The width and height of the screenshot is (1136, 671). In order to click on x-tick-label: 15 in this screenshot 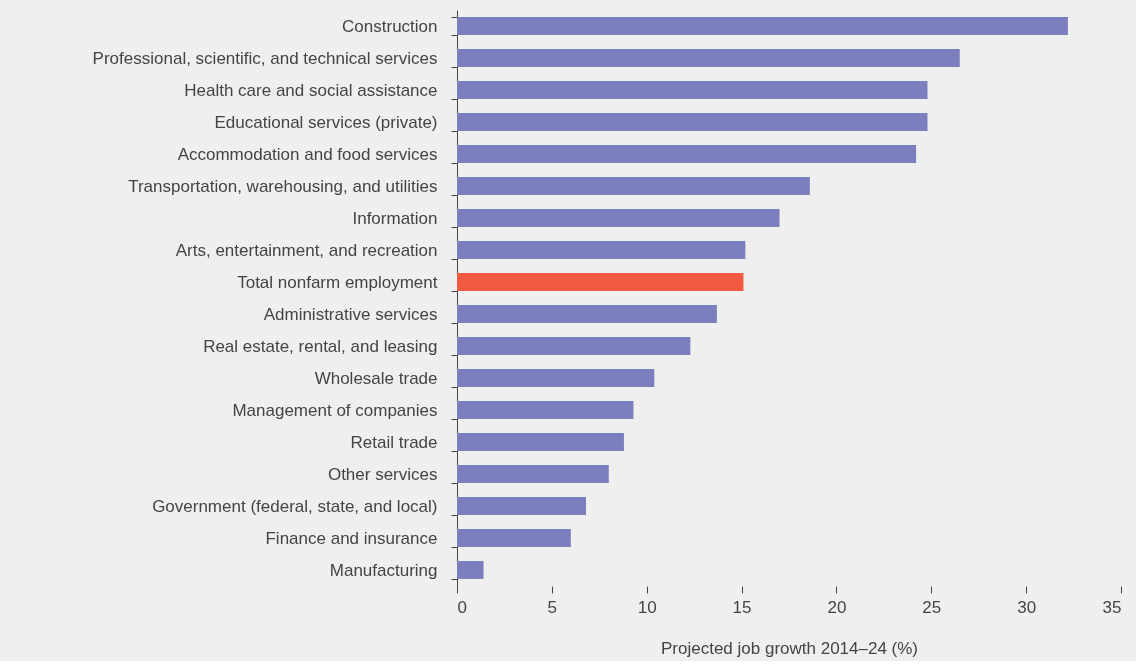, I will do `click(742, 607)`.